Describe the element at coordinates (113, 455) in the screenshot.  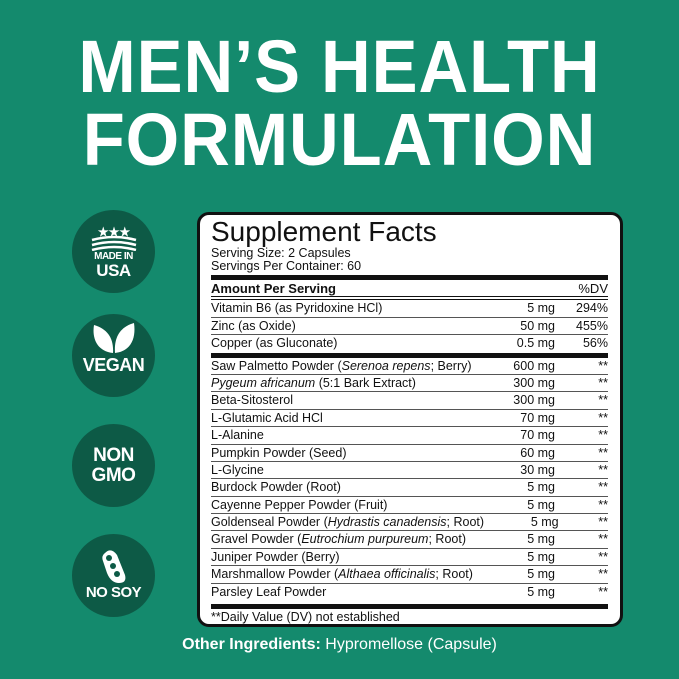
I see `badge-label: NON` at that location.